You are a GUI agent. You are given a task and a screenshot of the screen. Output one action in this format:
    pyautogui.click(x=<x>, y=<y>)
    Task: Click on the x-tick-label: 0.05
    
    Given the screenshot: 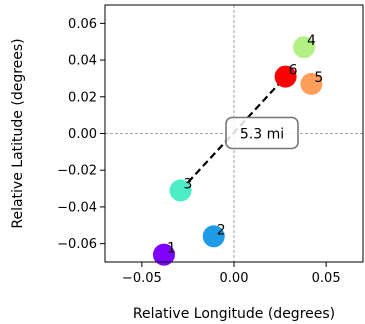 What is the action you would take?
    pyautogui.click(x=326, y=278)
    